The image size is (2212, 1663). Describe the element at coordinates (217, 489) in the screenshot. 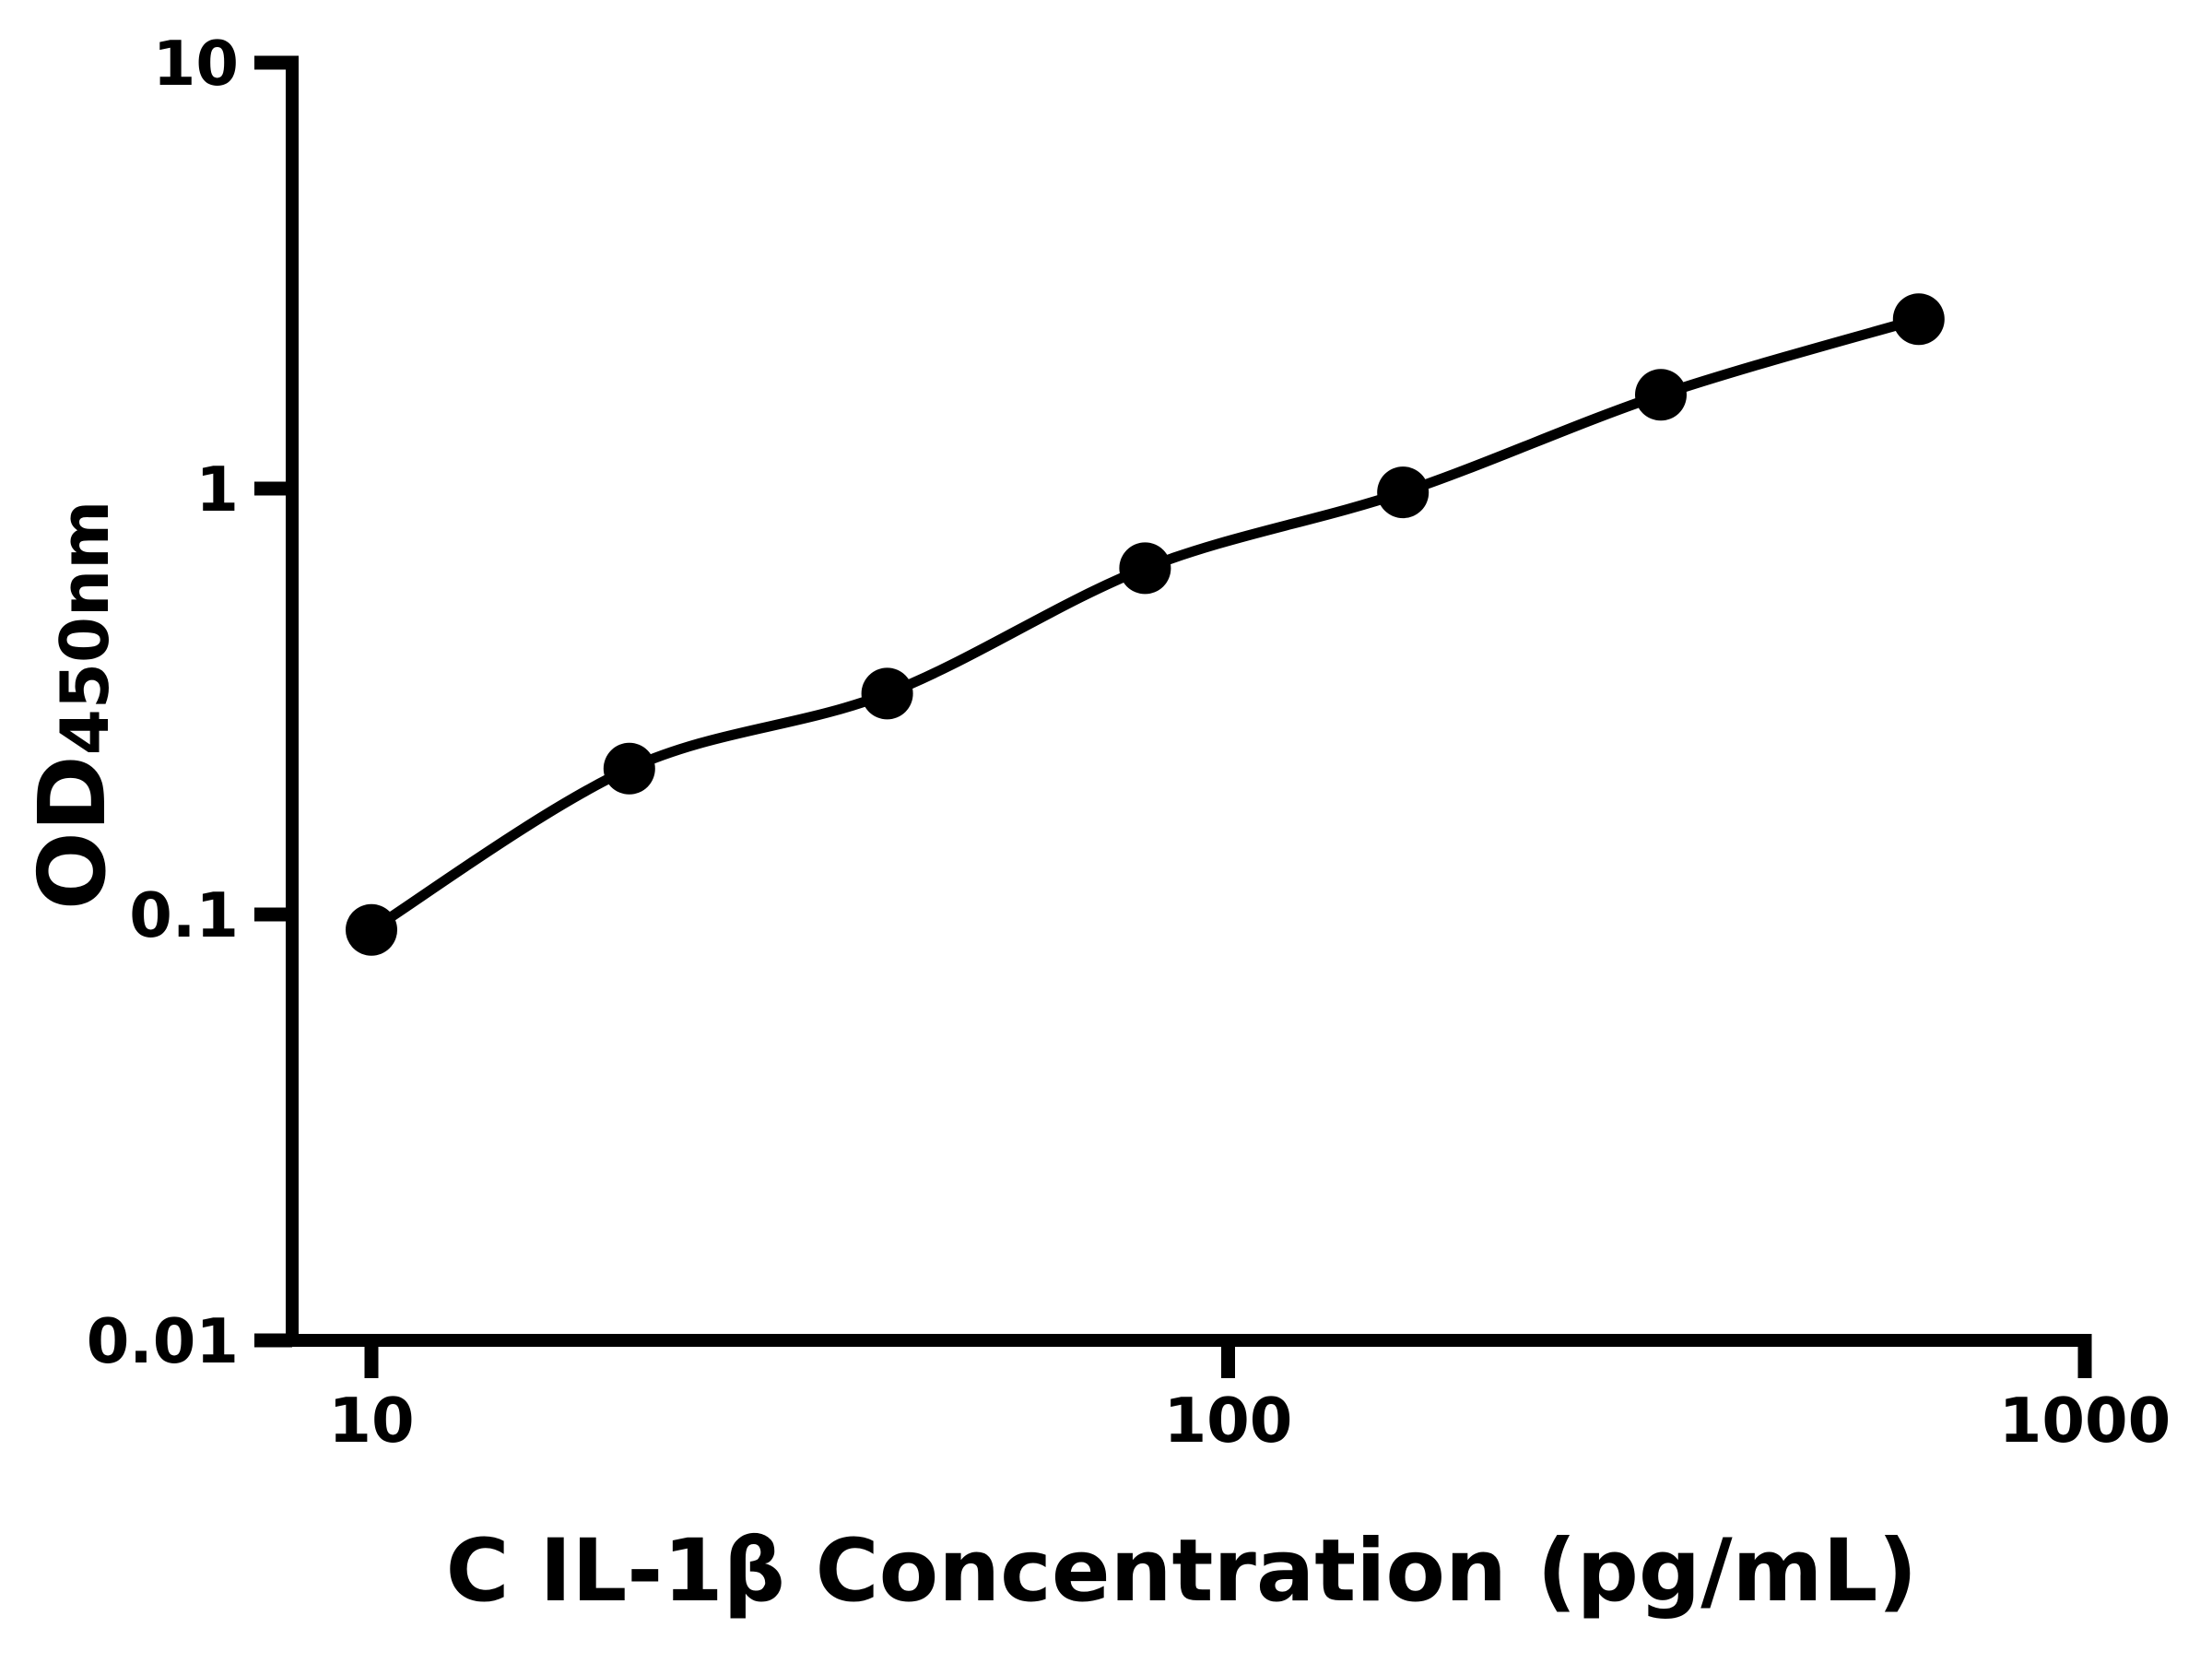

I see `y-tick-label: 1` at that location.